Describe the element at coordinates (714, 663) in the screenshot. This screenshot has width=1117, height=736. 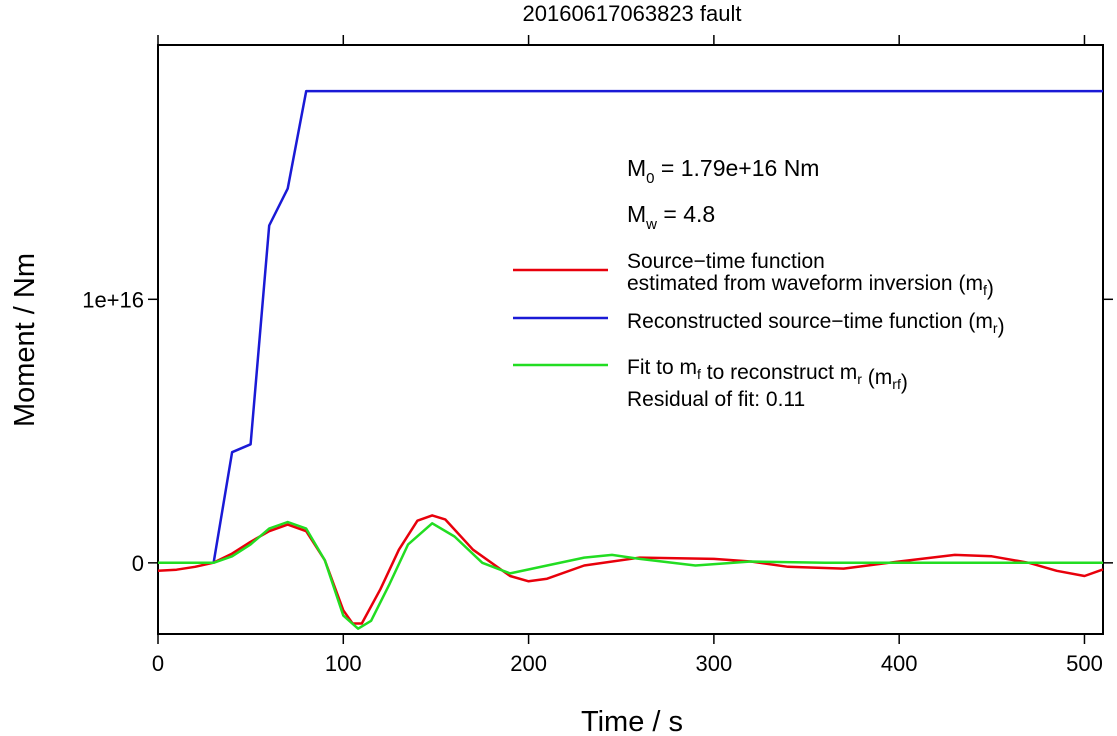
I see `x-tick-label: 300` at that location.